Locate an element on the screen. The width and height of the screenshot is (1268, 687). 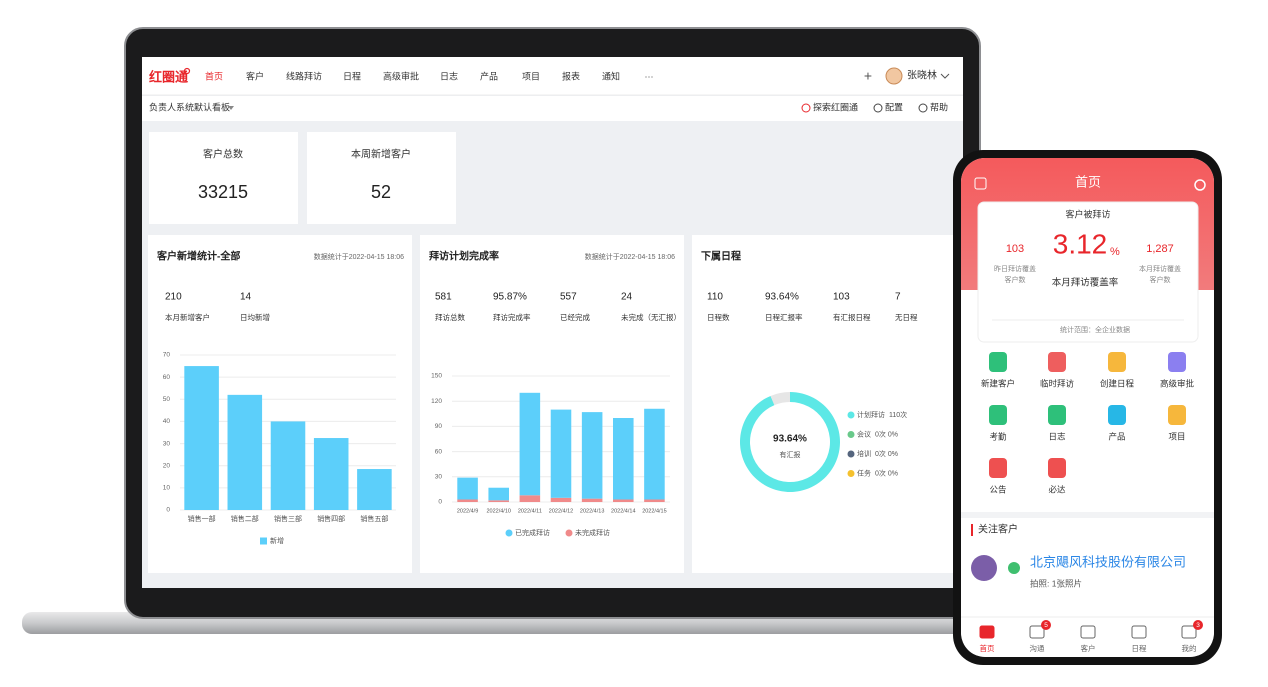
right-label: 本月拜访覆盖 is located at coordinates (1160, 268).